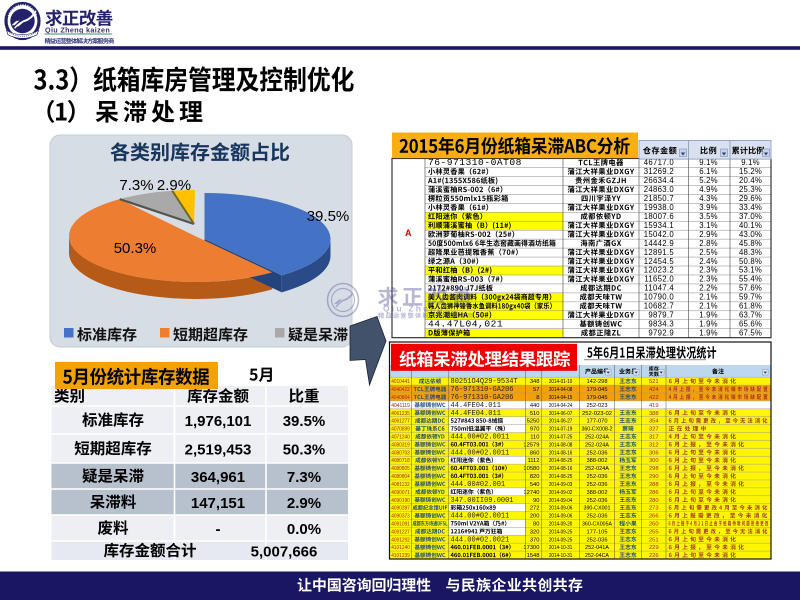 This screenshot has width=800, height=600. What do you see at coordinates (400, 445) in the screenshot?
I see `svg-text: 4080319` at bounding box center [400, 445].